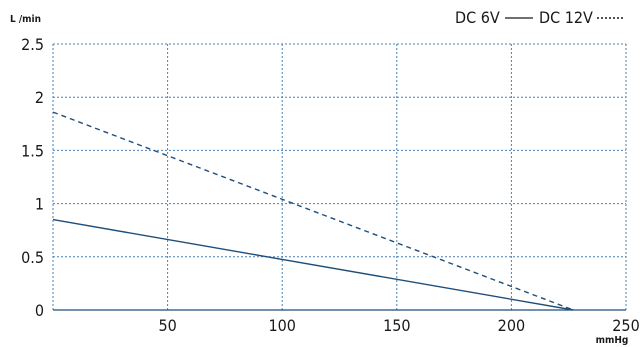 This screenshot has height=347, width=641. Describe the element at coordinates (39, 204) in the screenshot. I see `y-tick-label: 1` at that location.